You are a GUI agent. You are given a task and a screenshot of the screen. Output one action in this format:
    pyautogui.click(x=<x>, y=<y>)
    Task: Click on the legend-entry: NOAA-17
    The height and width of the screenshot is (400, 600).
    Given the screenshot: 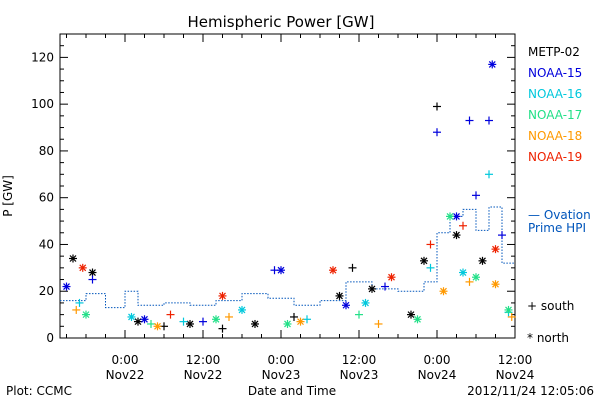 What is the action you would take?
    pyautogui.click(x=555, y=115)
    